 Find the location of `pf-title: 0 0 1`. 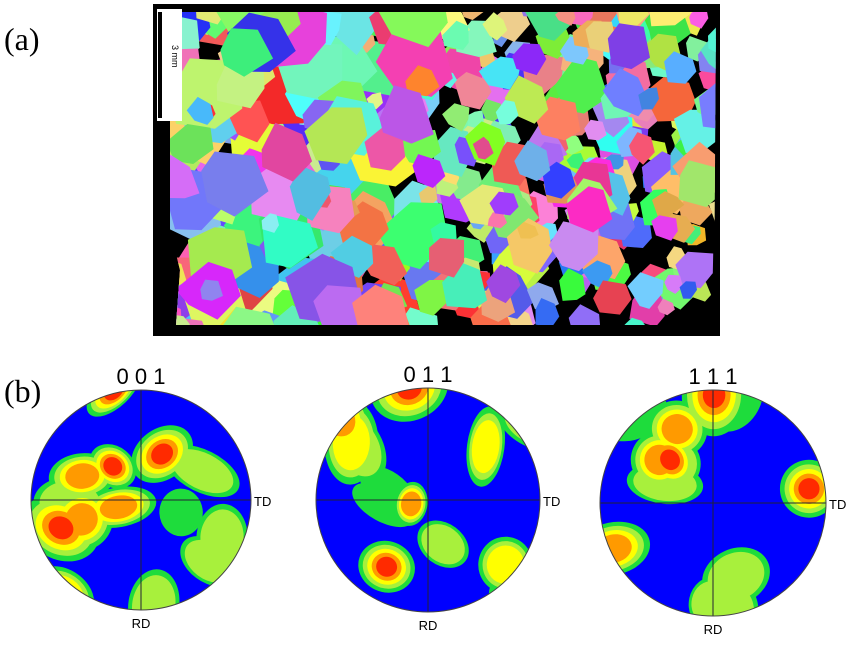

pf-title: 0 0 1 is located at coordinates (141, 376).